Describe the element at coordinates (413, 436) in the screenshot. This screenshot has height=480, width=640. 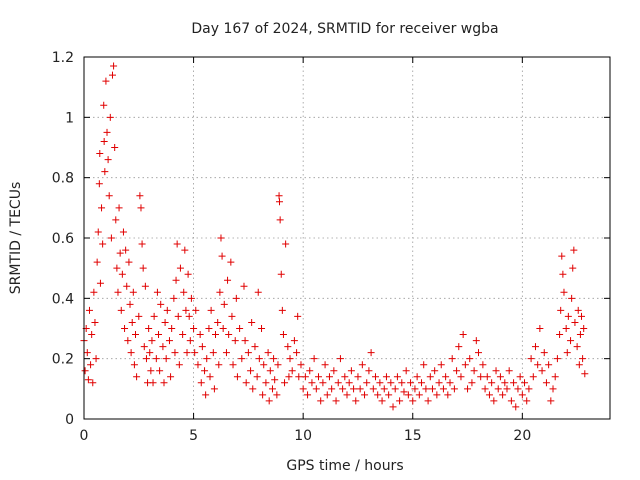
I see `x-tick-label: 15` at that location.